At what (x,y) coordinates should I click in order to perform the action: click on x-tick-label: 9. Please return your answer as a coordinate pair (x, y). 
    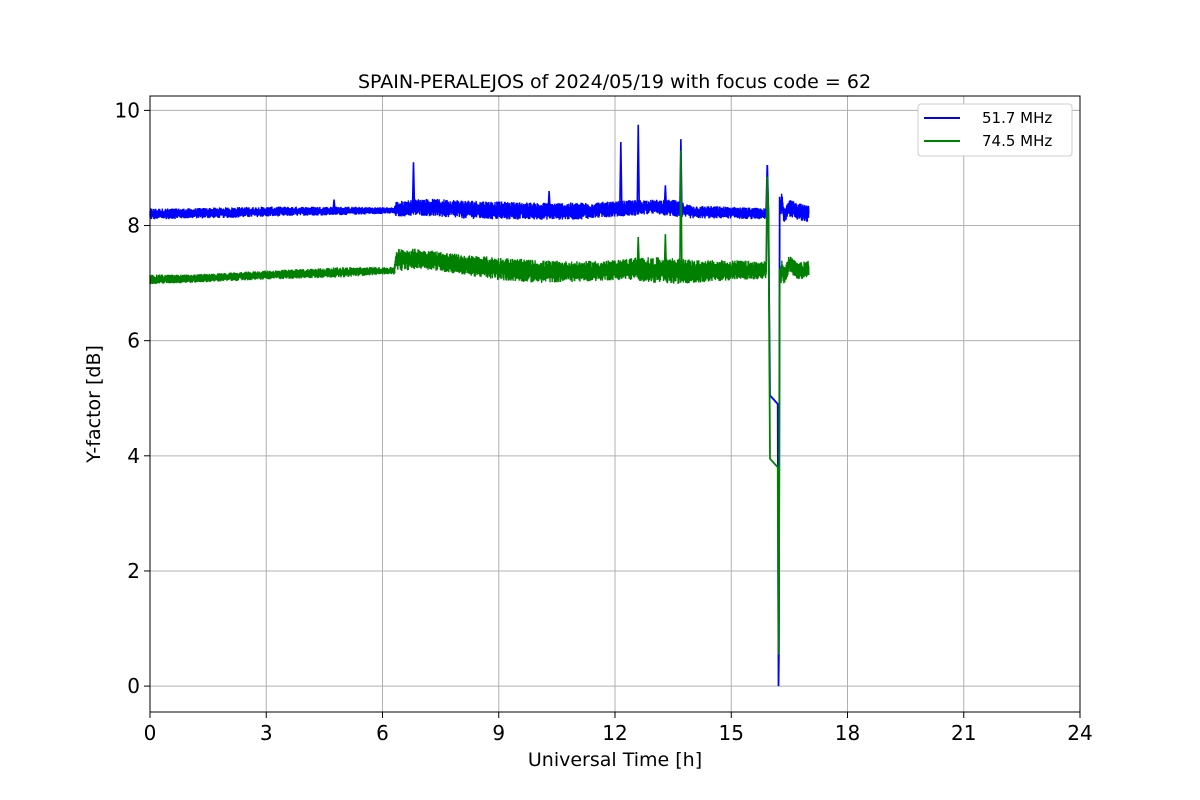
    Looking at the image, I should click on (498, 733).